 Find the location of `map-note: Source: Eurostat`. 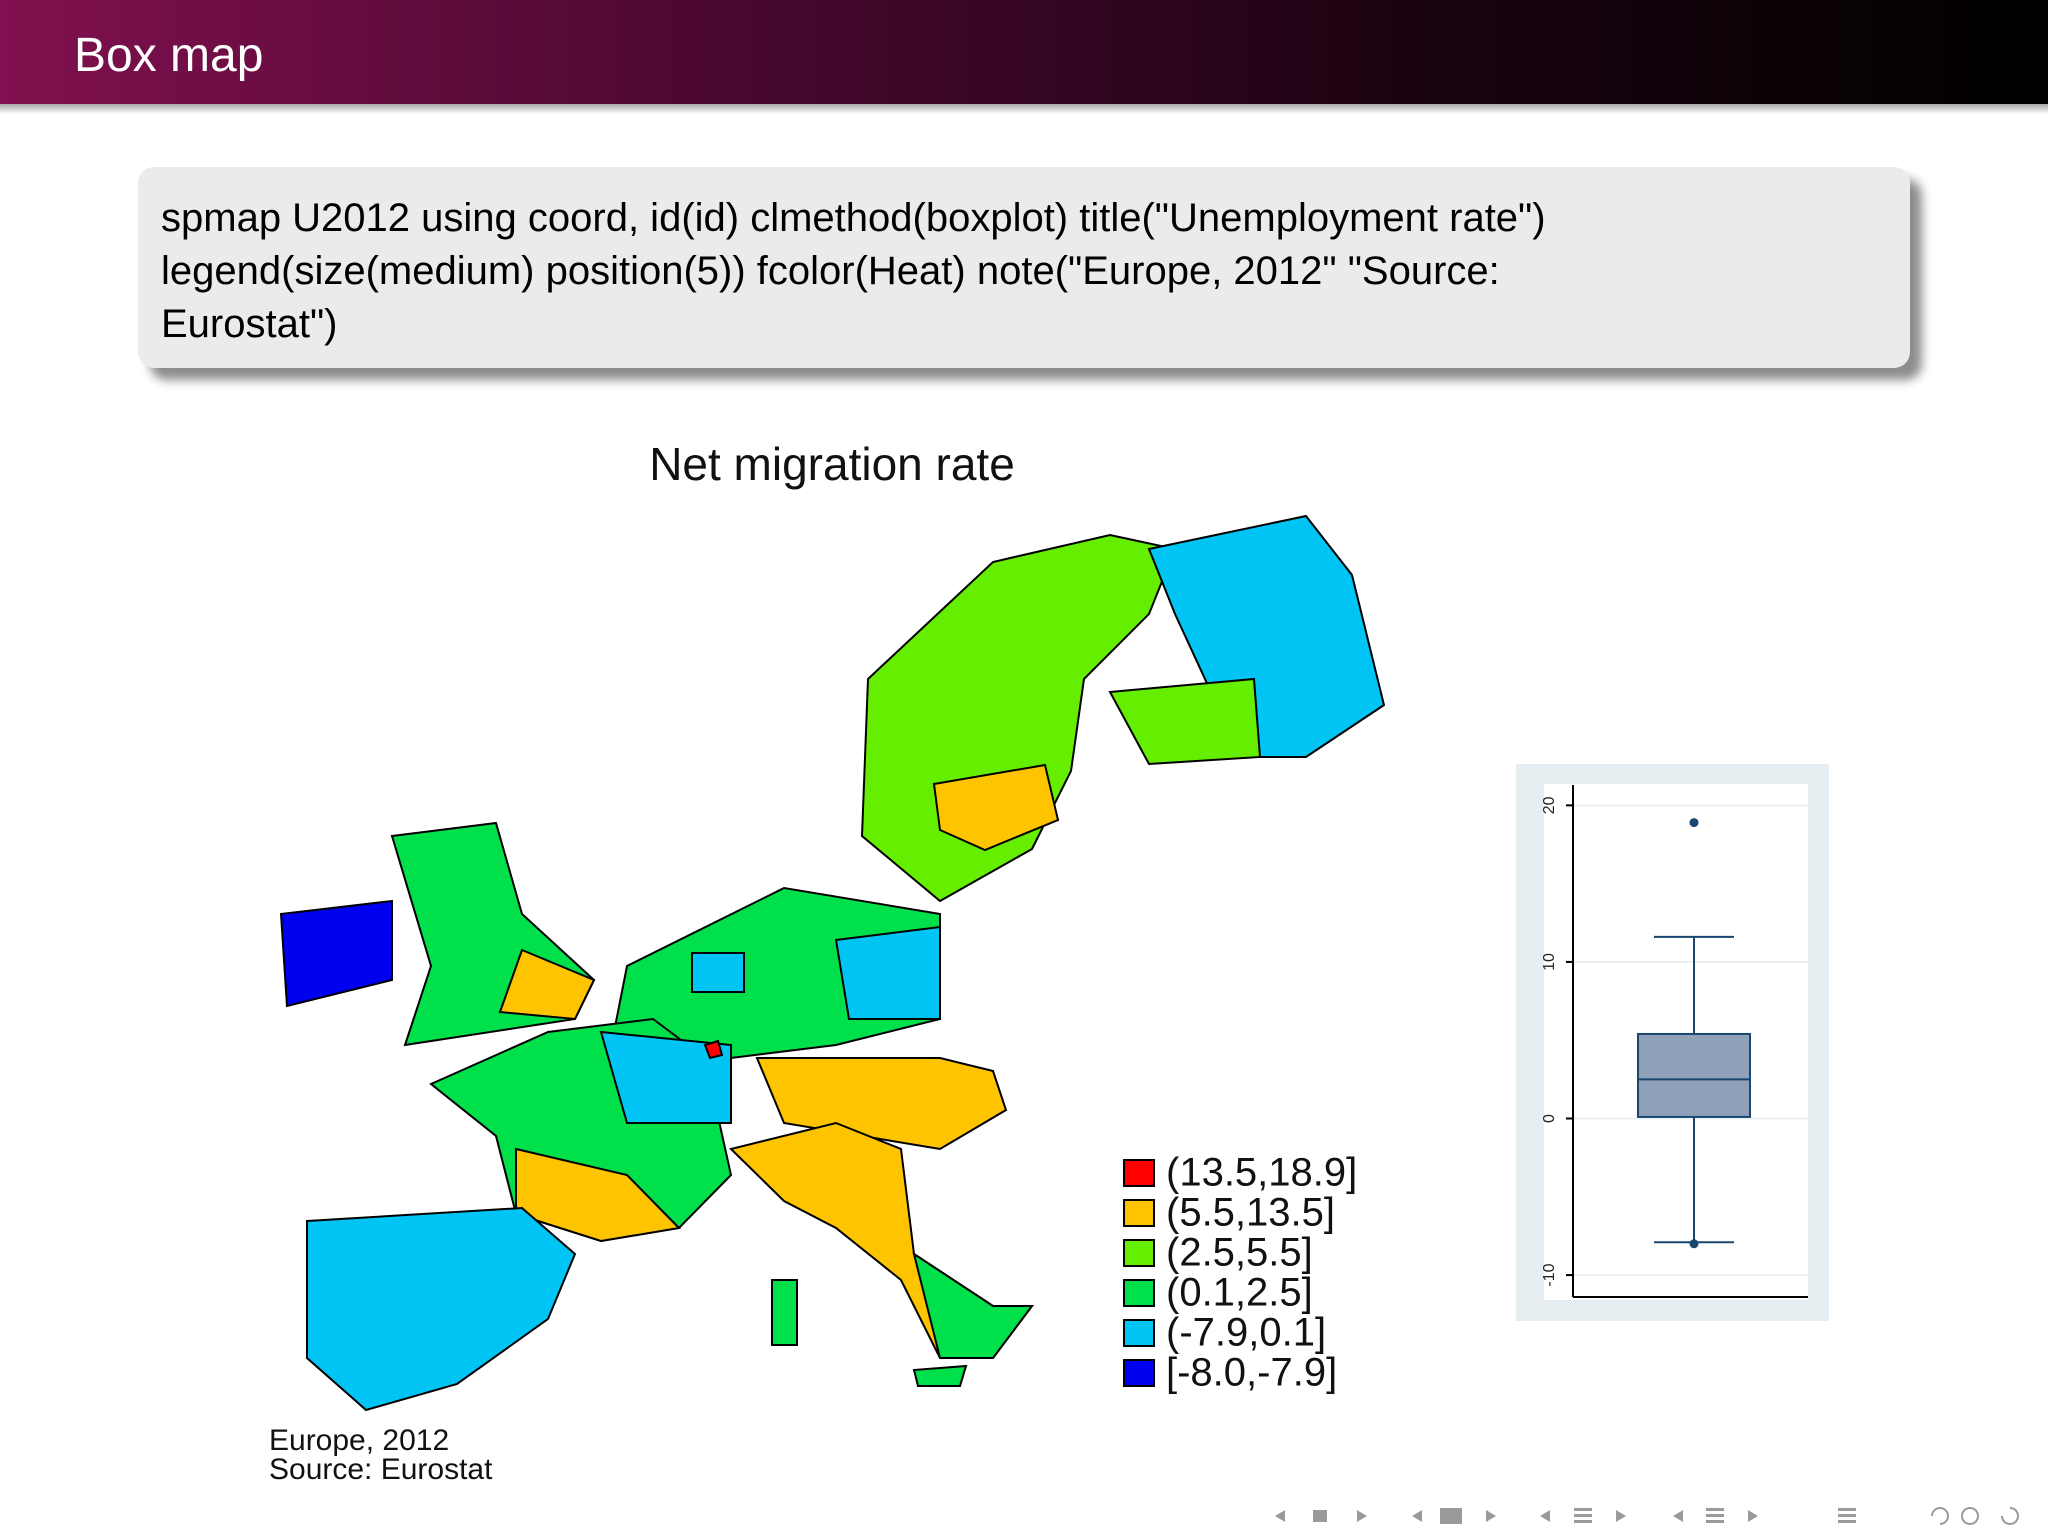

map-note: Source: Eurostat is located at coordinates (381, 1469).